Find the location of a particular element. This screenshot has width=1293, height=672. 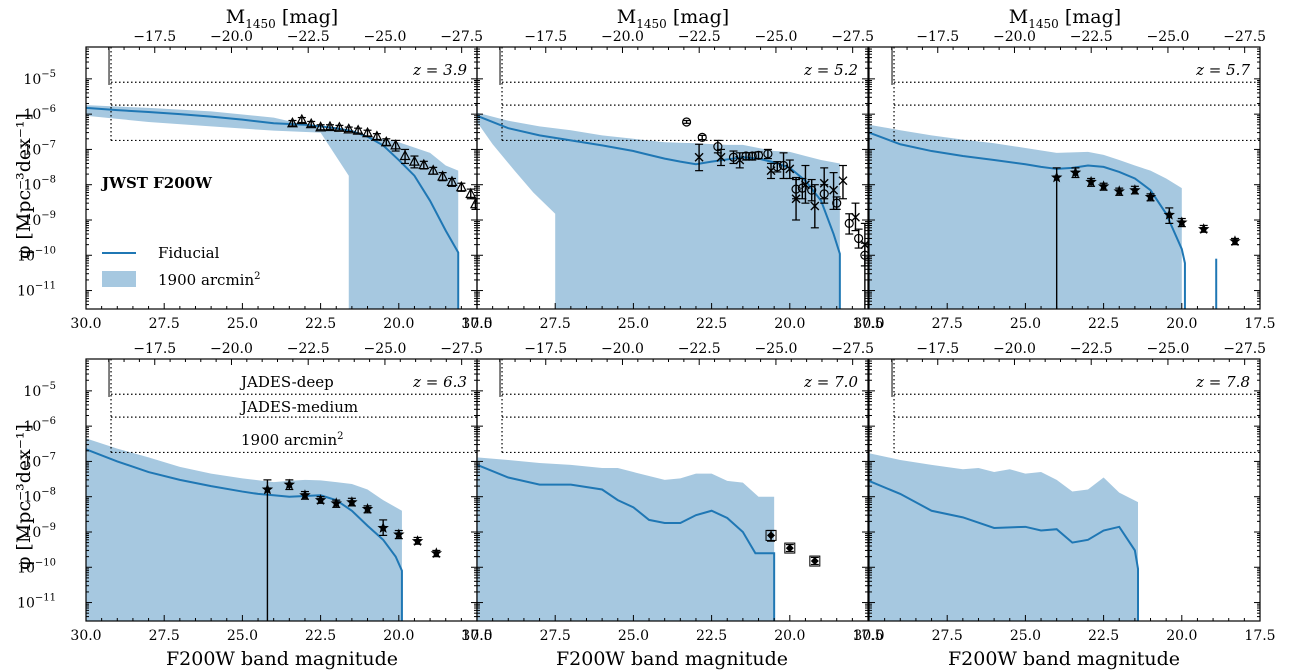

redshift-label: z = 7.0 is located at coordinates (830, 382).